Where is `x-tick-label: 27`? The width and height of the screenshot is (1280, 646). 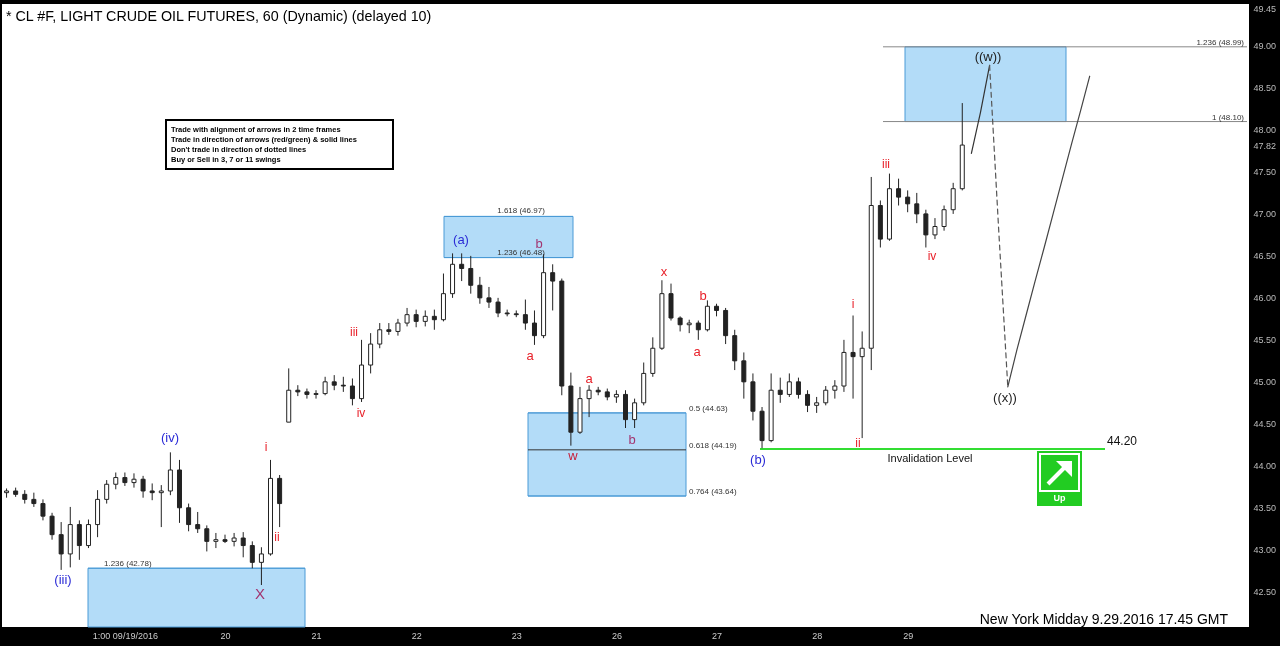 x-tick-label: 27 is located at coordinates (717, 635).